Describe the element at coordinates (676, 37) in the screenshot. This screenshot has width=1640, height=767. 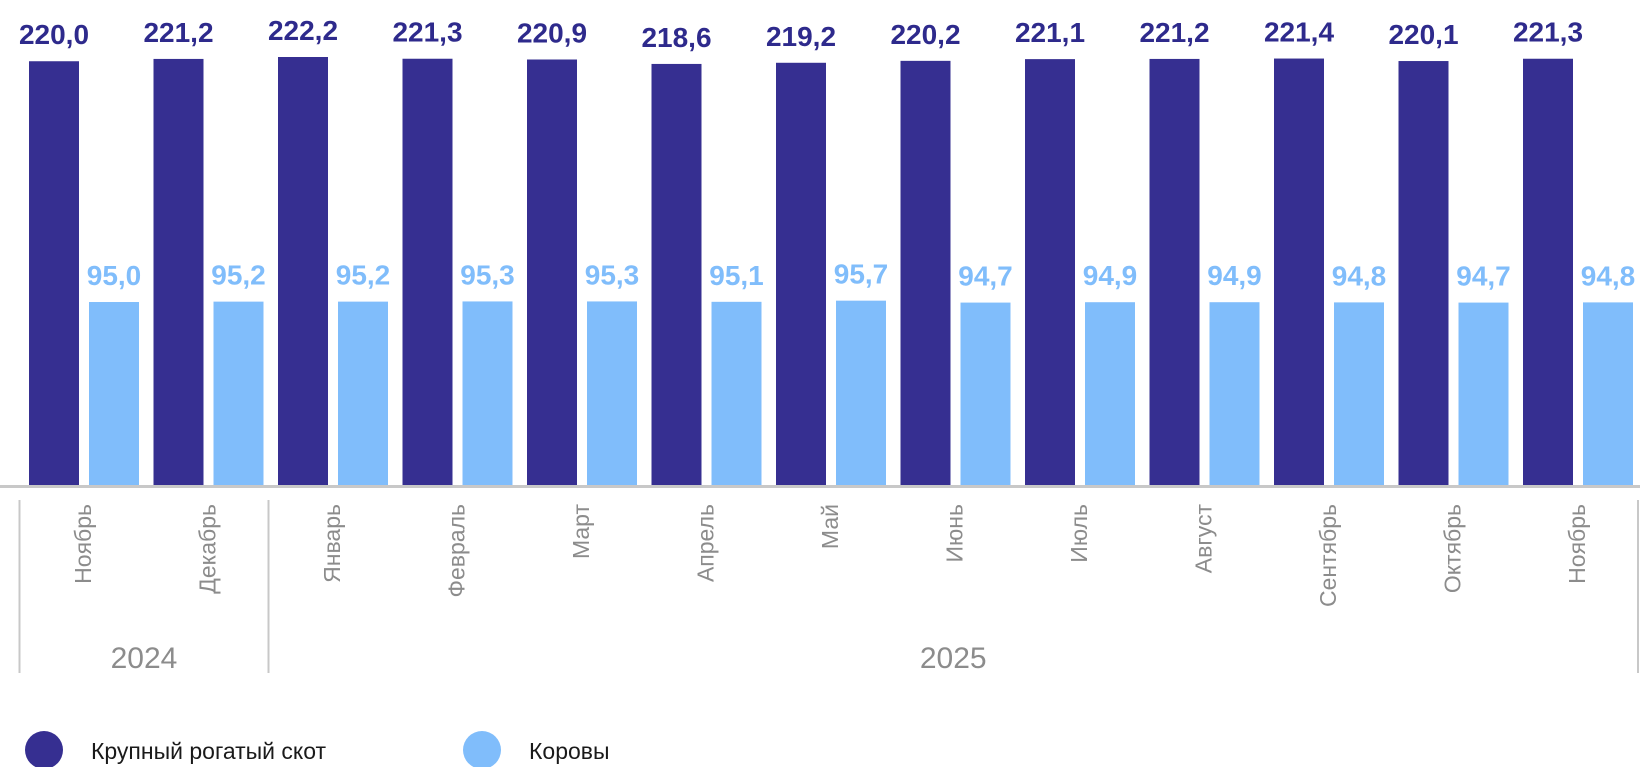
I see `value-label-cattle-5: 218,6` at that location.